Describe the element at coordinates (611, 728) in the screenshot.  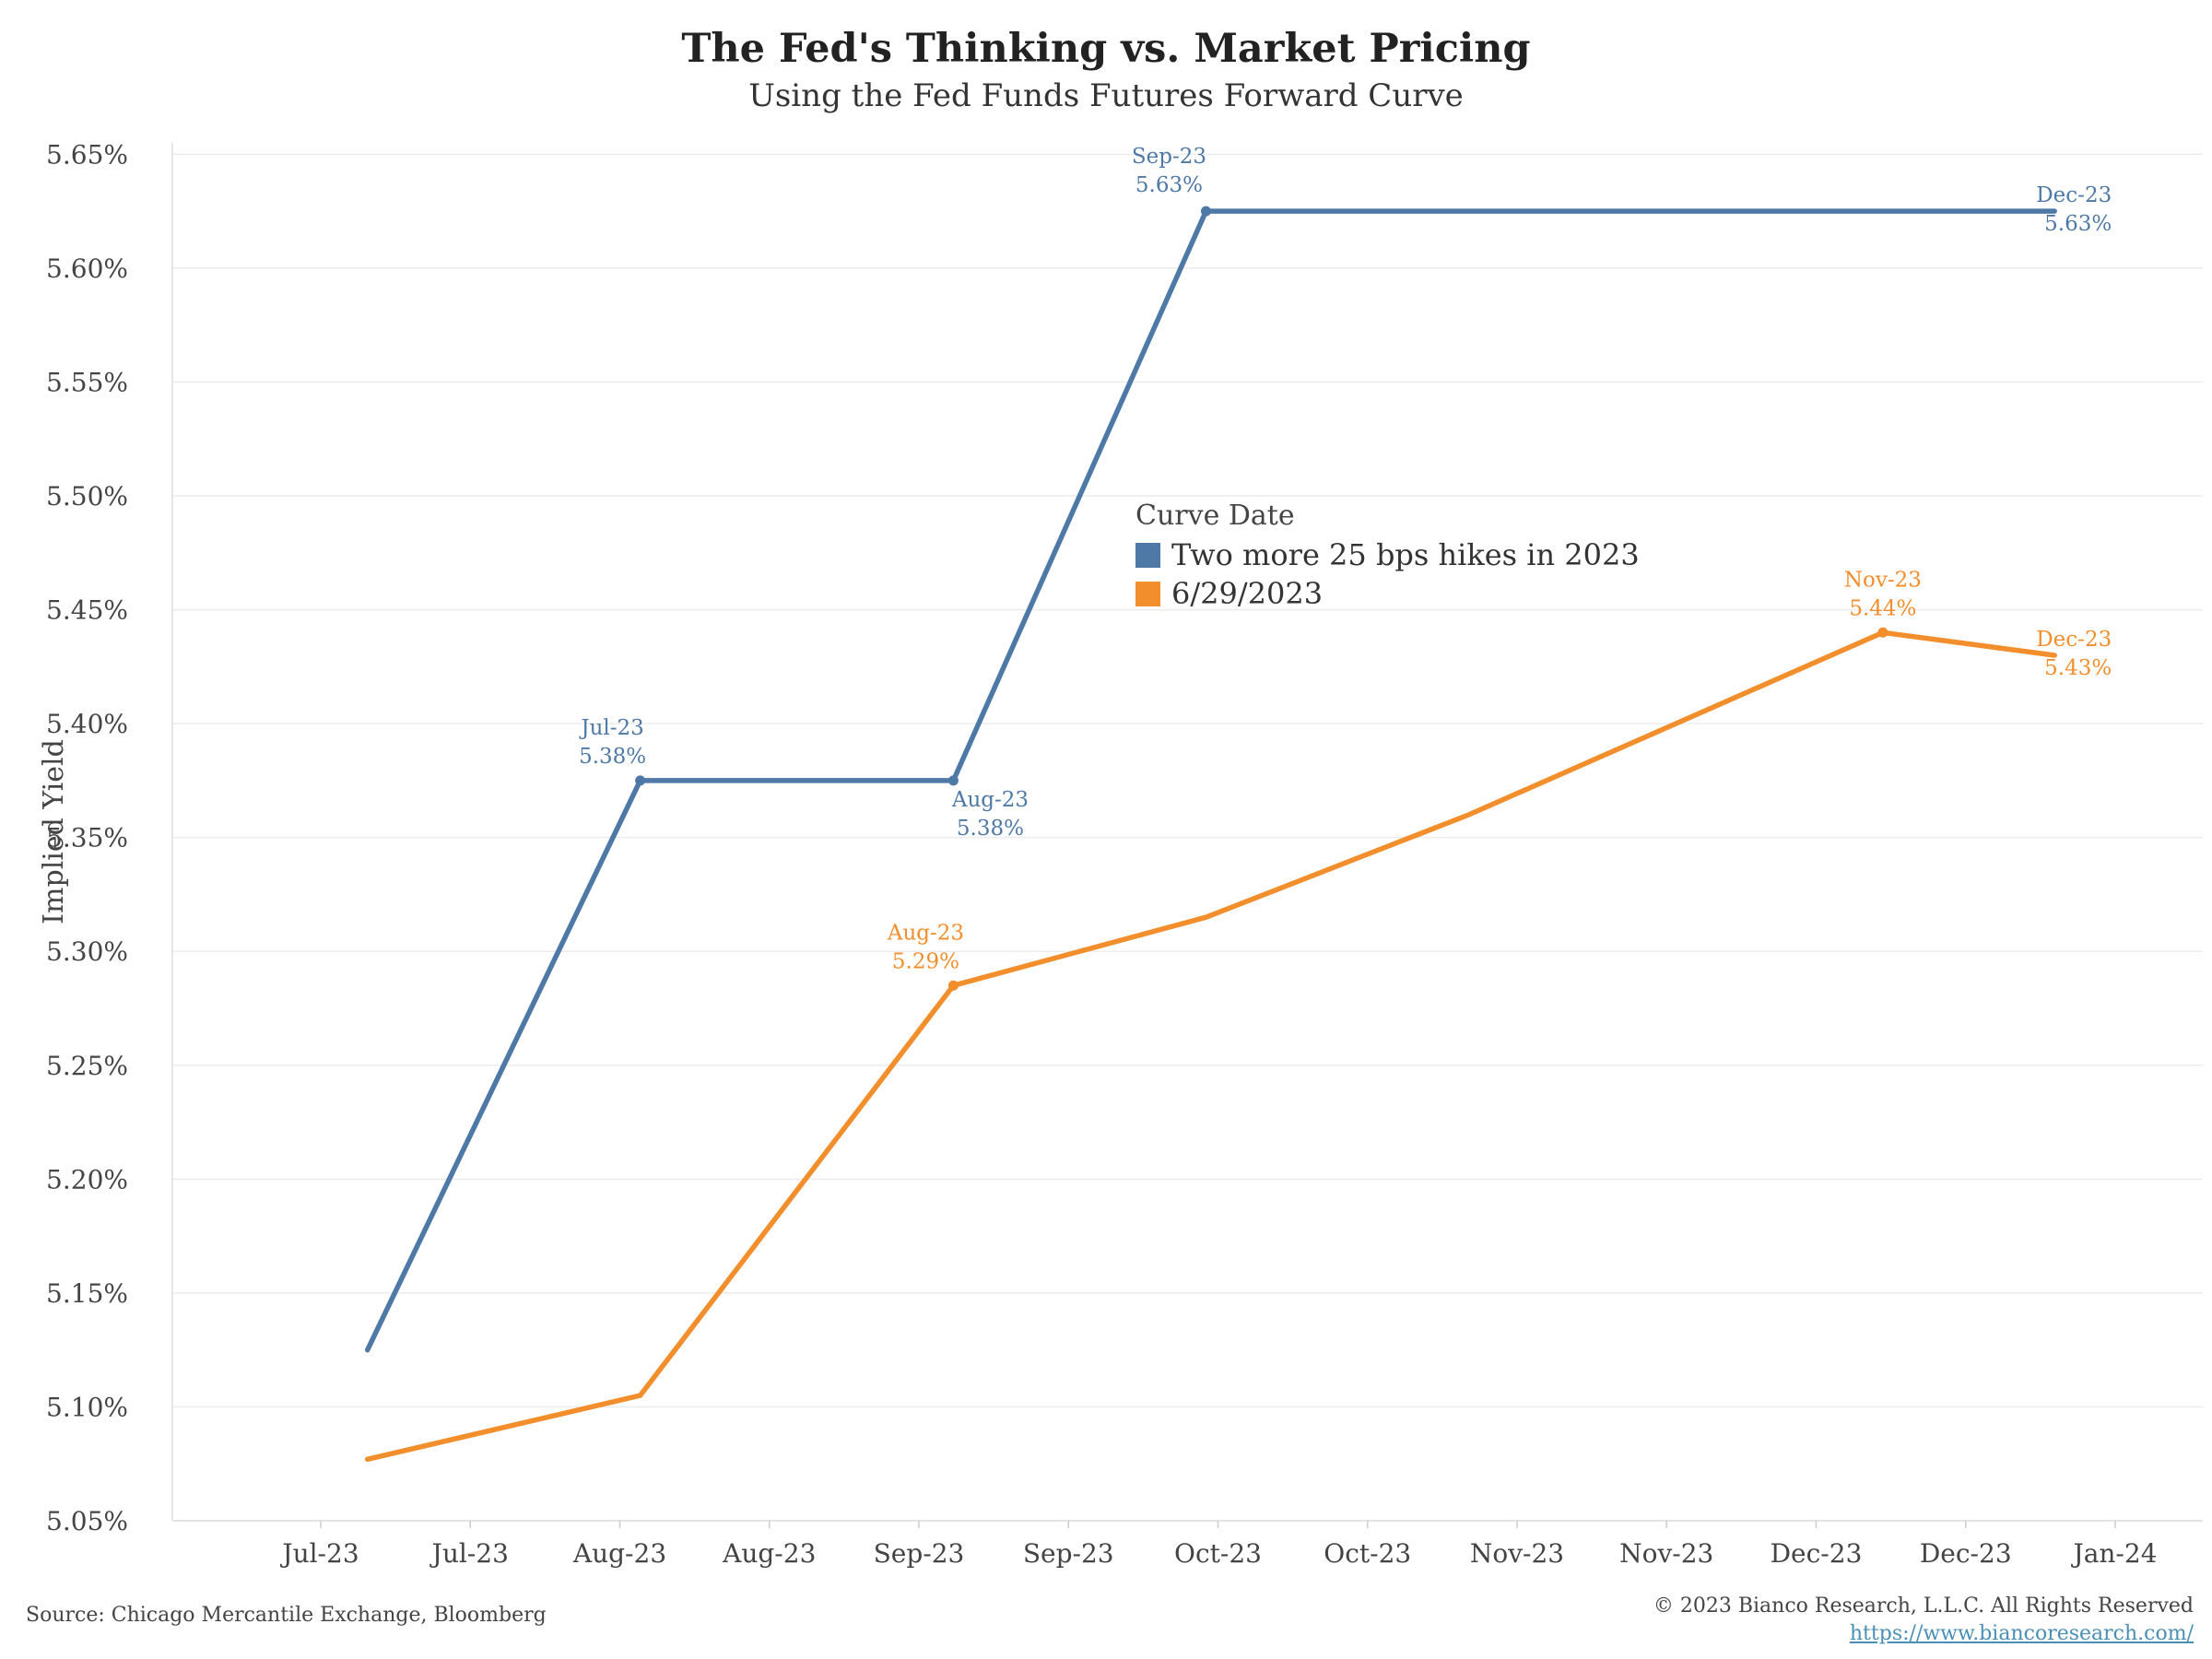
I see `data-label-line: Jul-23` at that location.